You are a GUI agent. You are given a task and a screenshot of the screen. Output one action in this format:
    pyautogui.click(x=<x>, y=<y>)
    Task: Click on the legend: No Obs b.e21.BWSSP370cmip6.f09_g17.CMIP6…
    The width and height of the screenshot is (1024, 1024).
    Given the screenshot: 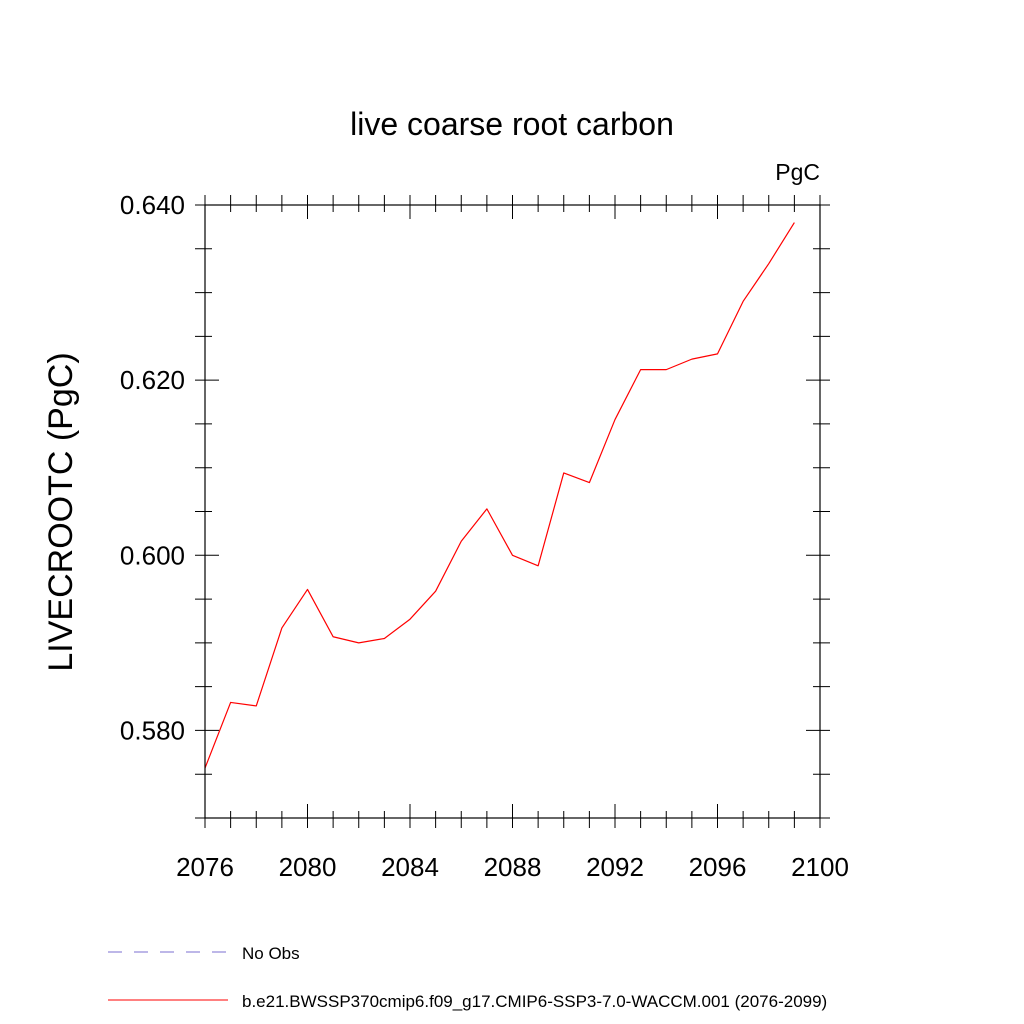 What is the action you would take?
    pyautogui.click(x=467, y=977)
    